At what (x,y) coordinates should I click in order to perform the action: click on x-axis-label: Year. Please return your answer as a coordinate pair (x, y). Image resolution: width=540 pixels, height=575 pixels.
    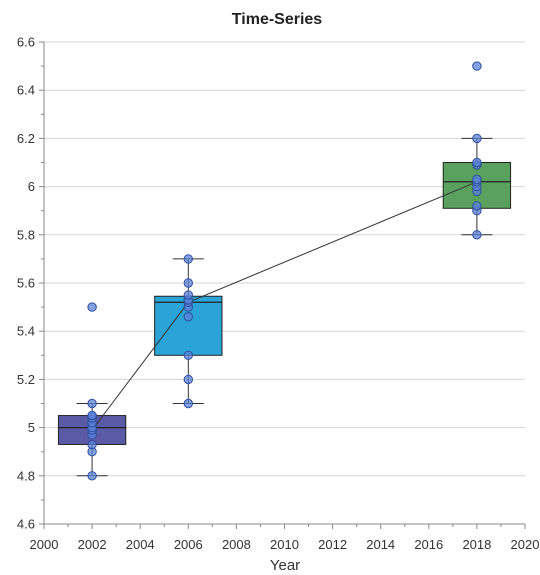
    Looking at the image, I should click on (285, 565).